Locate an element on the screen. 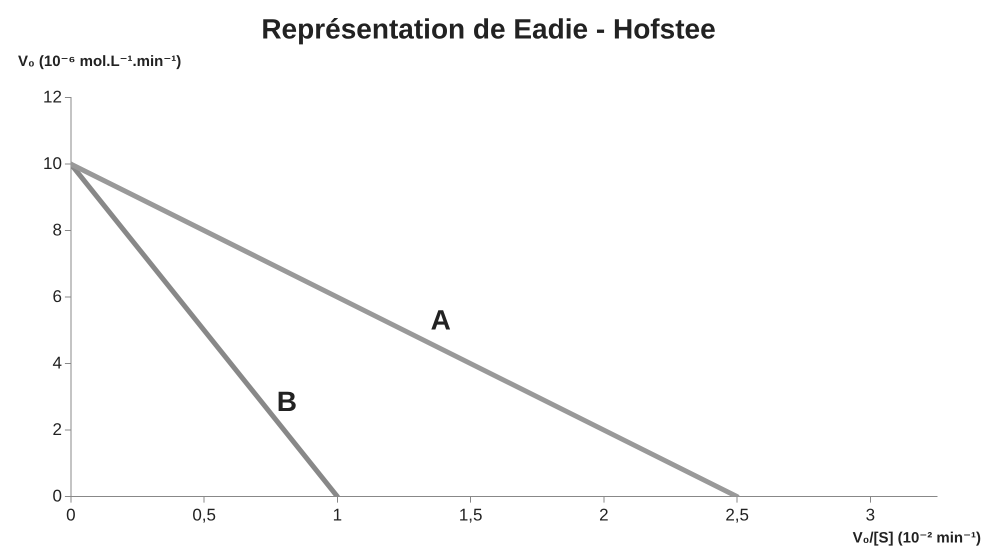 The height and width of the screenshot is (557, 993). y-tick-label: 8 is located at coordinates (57, 230).